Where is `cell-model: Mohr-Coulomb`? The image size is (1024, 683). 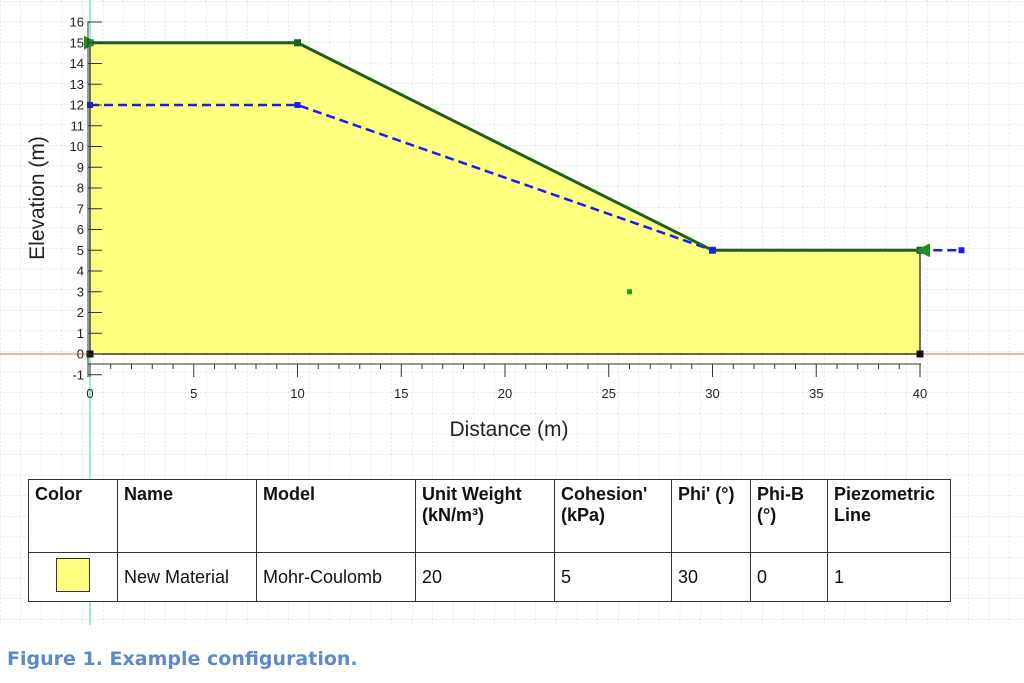
cell-model: Mohr-Coulomb is located at coordinates (336, 577).